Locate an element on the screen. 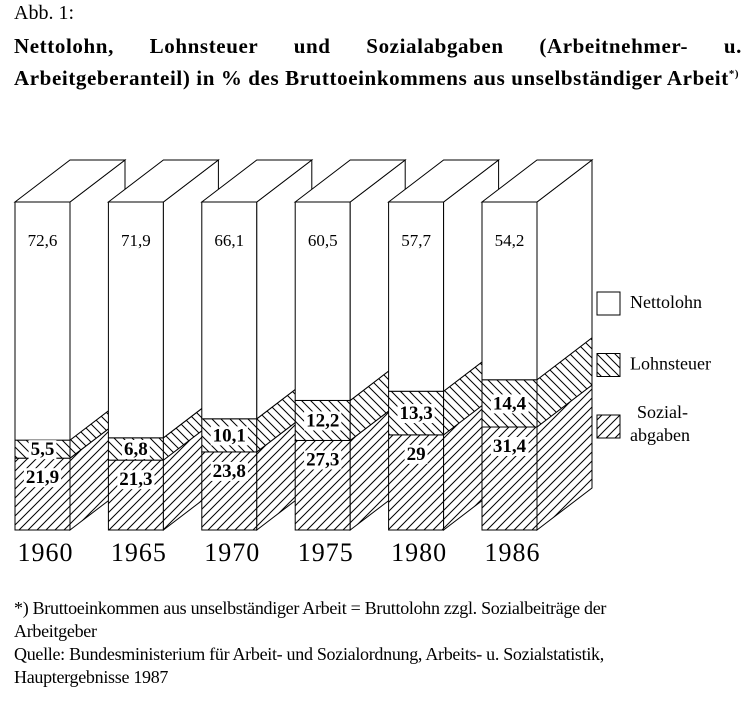 This screenshot has height=726, width=749. x-tick-label: 1986 is located at coordinates (513, 552).